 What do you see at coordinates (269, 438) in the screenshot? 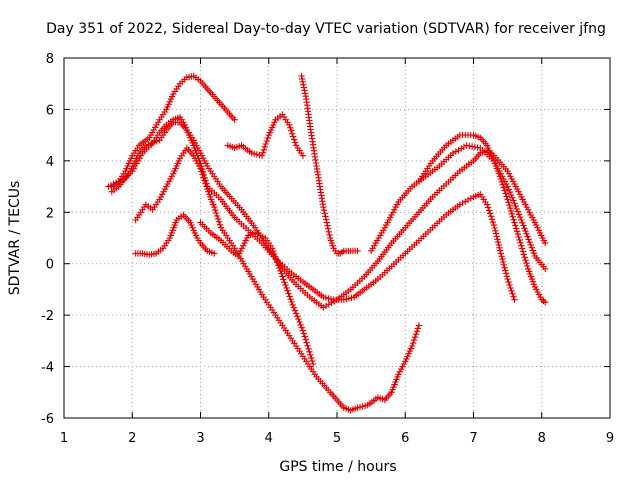
I see `x-tick-label: 4` at bounding box center [269, 438].